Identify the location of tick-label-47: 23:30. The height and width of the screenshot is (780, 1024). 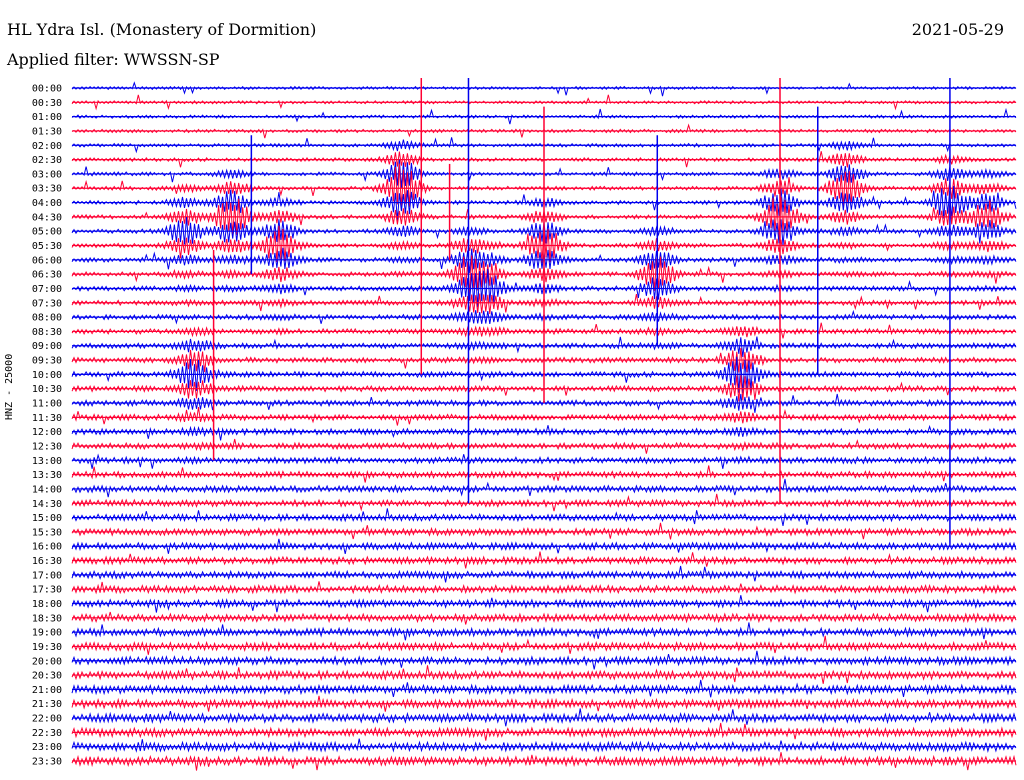
(47, 762).